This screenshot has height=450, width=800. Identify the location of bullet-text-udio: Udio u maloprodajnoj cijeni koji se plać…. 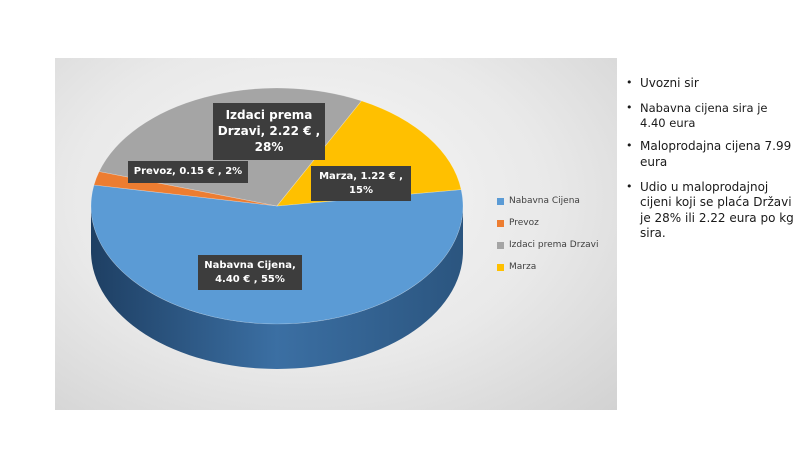
(717, 210).